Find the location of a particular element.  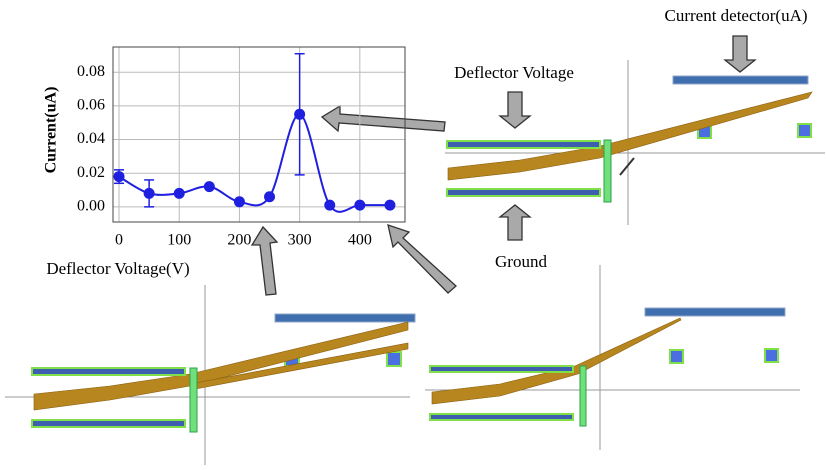

x-axis-title: Deflector Voltage(V) is located at coordinates (117, 268).